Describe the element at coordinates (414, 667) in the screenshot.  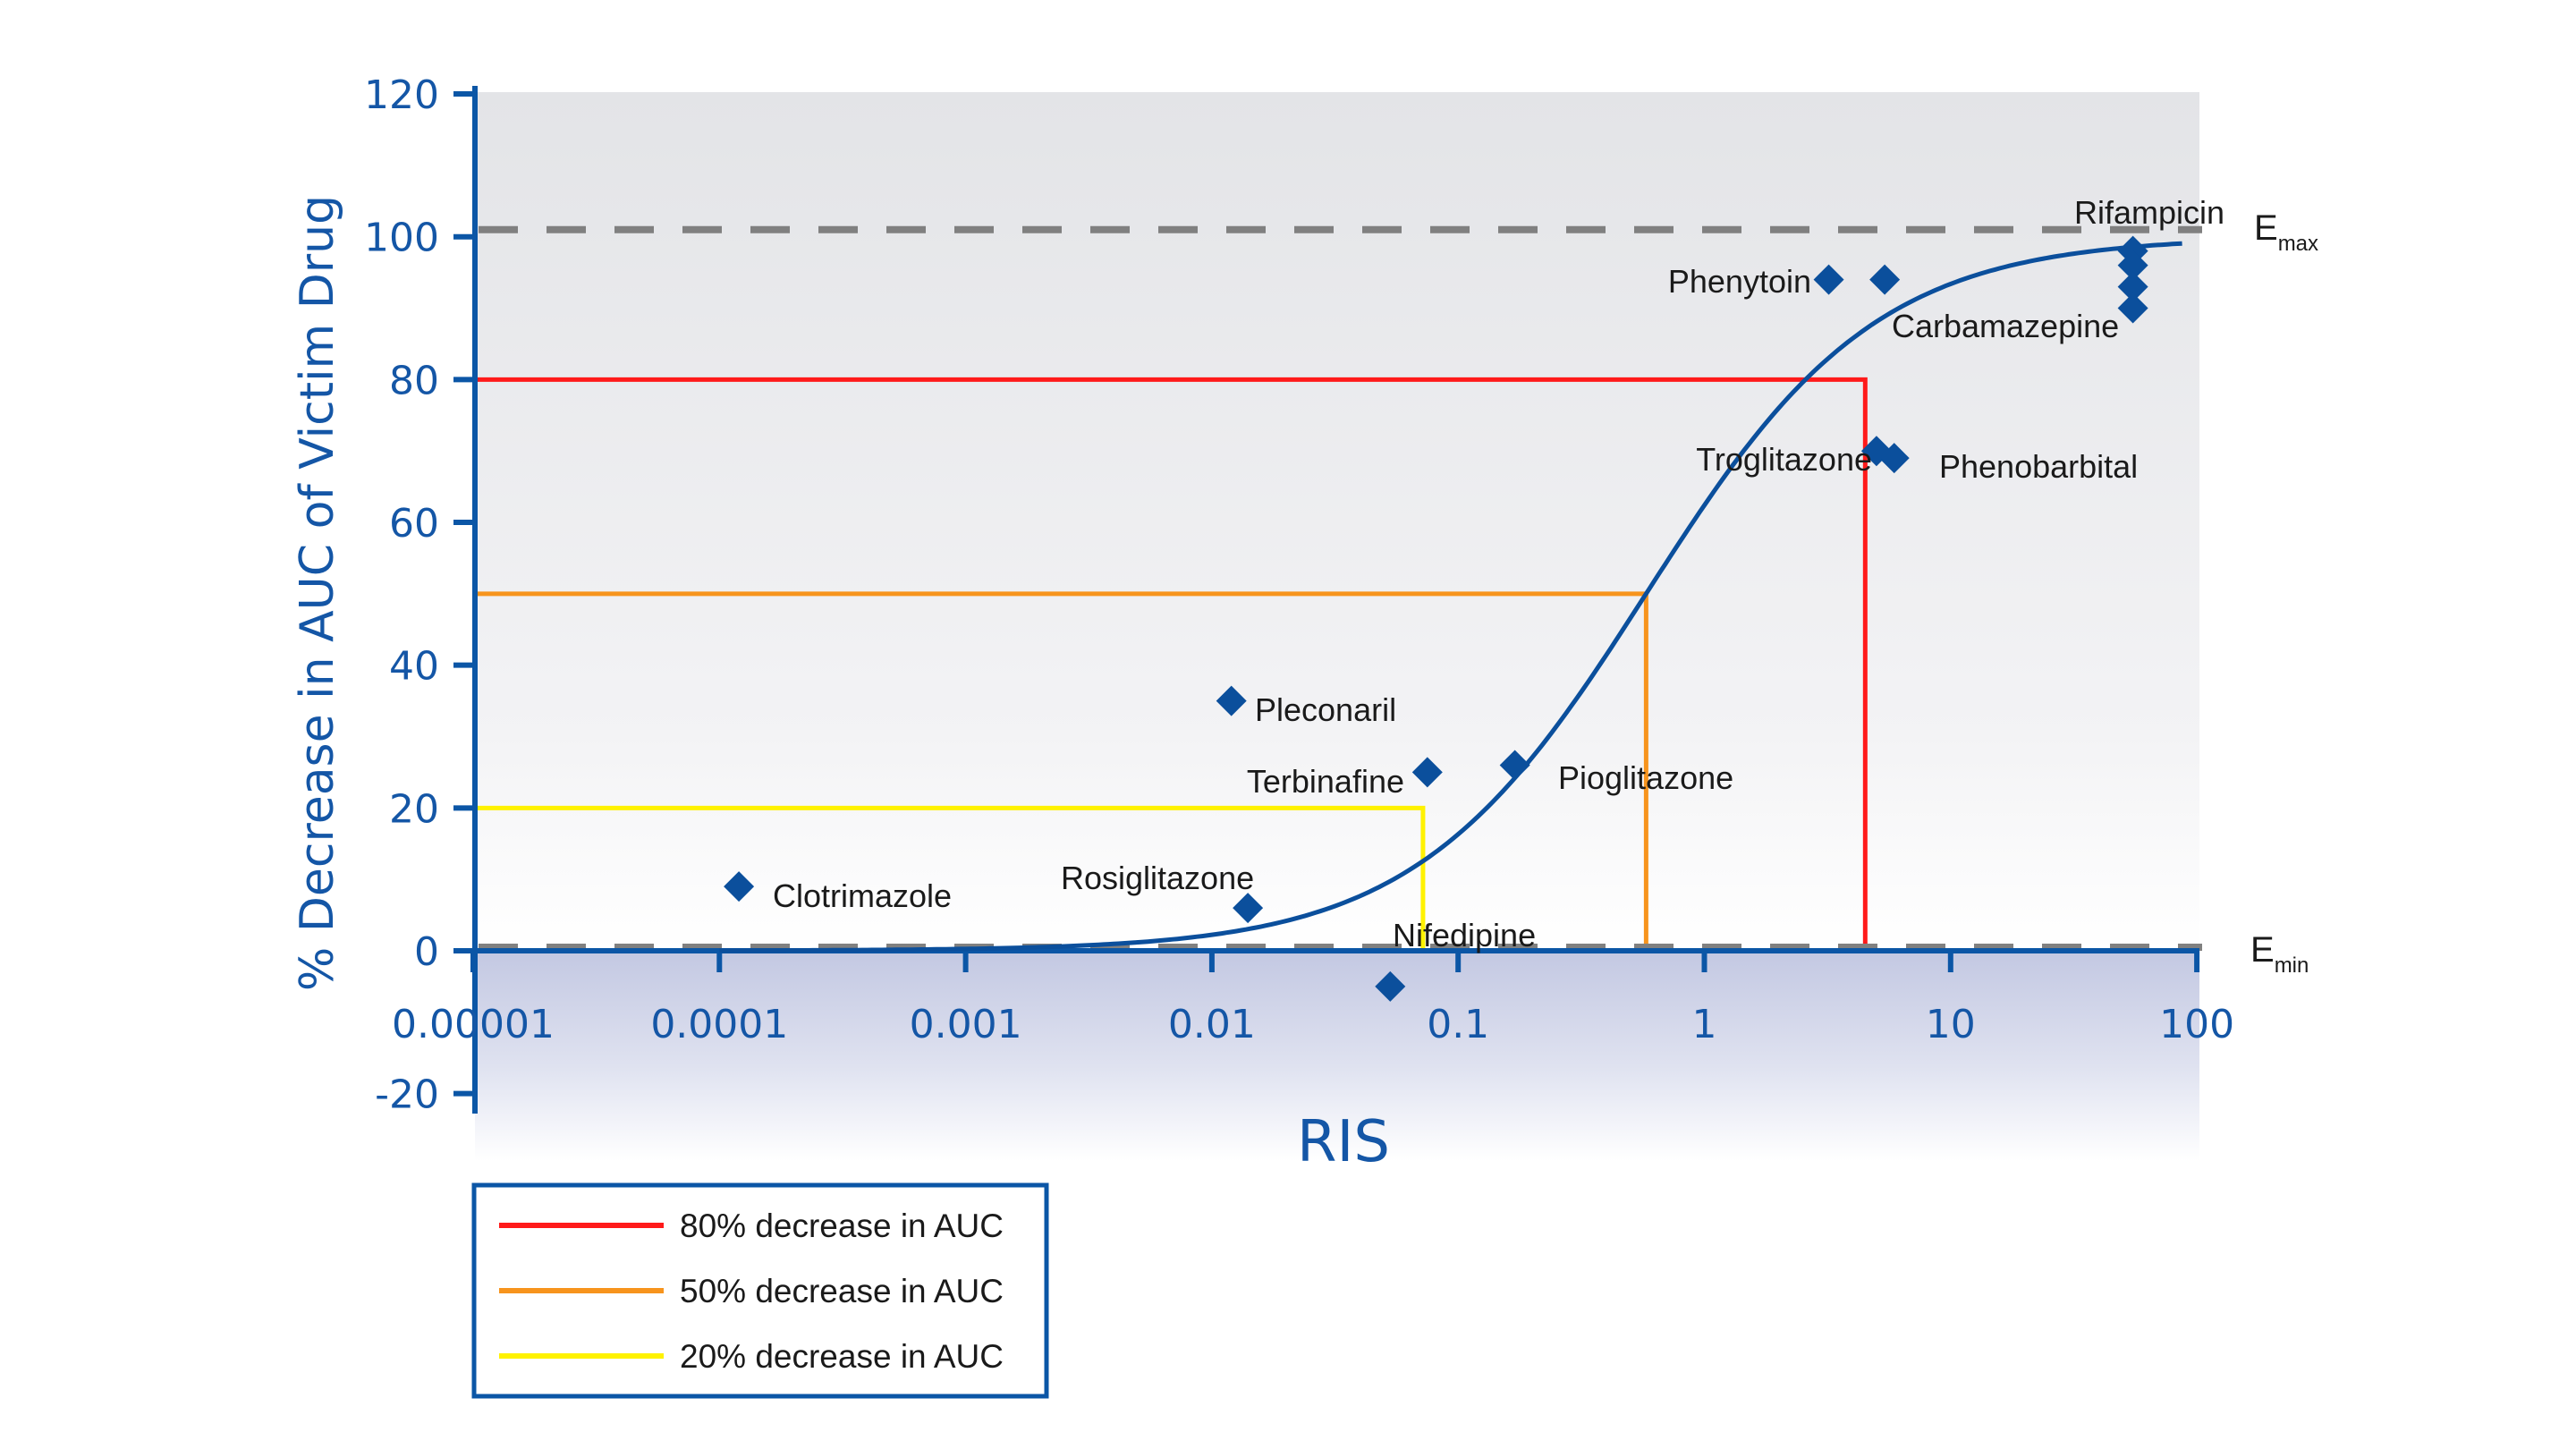
I see `y-tick-label: 40` at that location.